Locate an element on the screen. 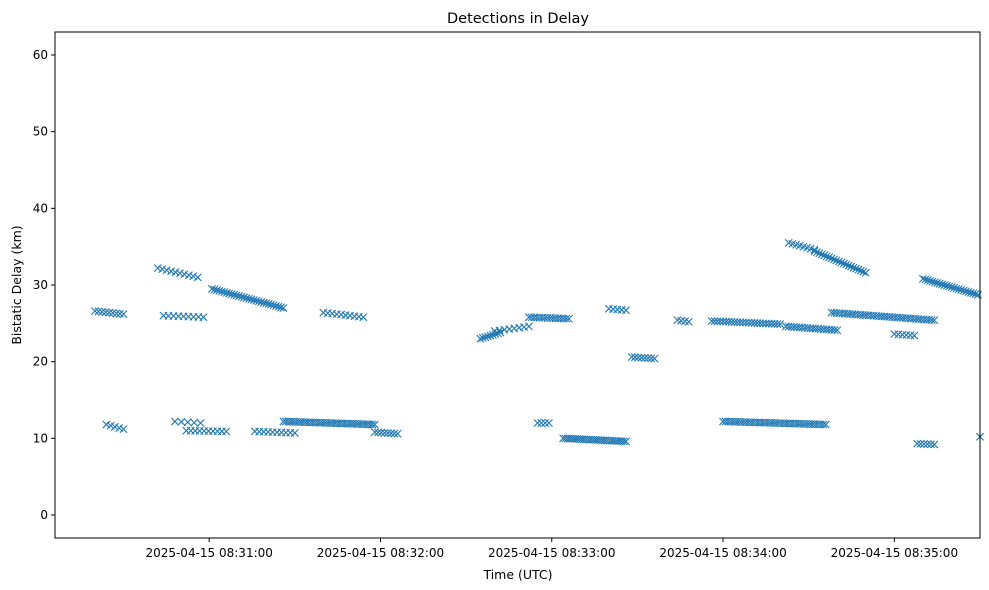  x-tick-label: 2025-04-15 08:35:00 is located at coordinates (894, 553).